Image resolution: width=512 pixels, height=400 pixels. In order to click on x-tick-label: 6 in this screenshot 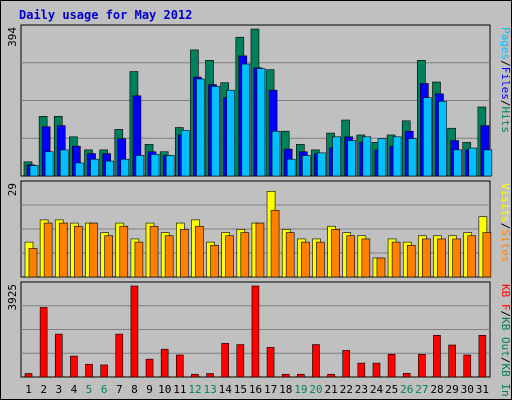, I will do `click(104, 389)`.